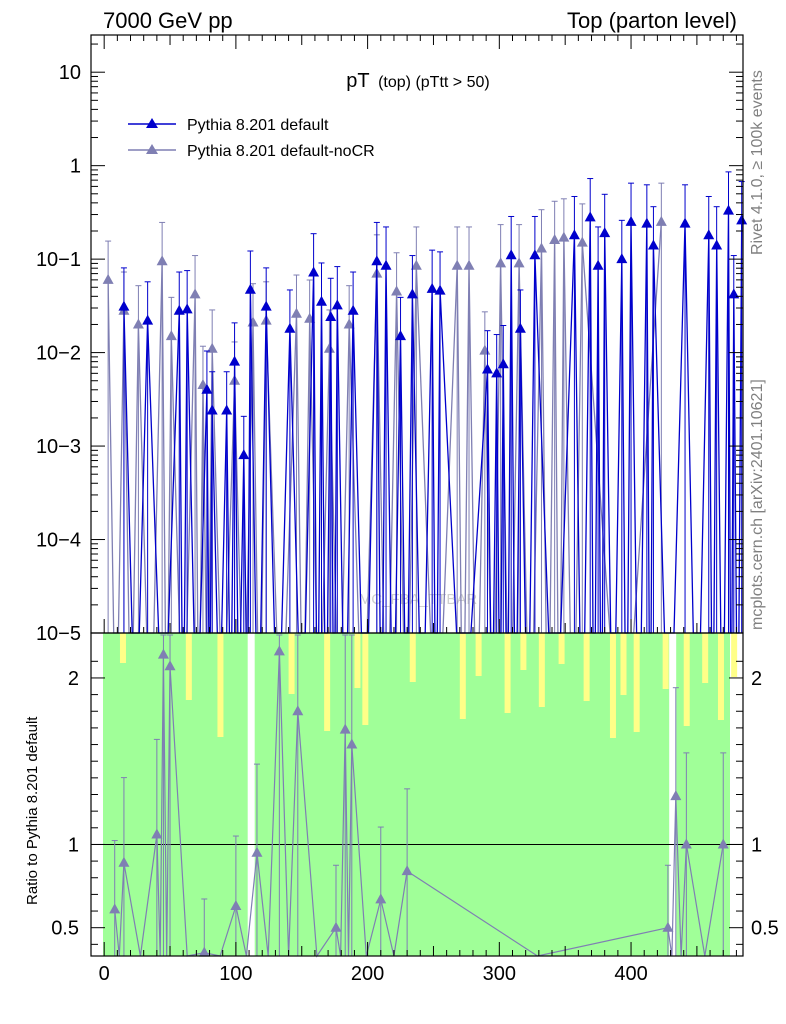  What do you see at coordinates (756, 679) in the screenshot?
I see `ratio-tick-label-right: 2` at bounding box center [756, 679].